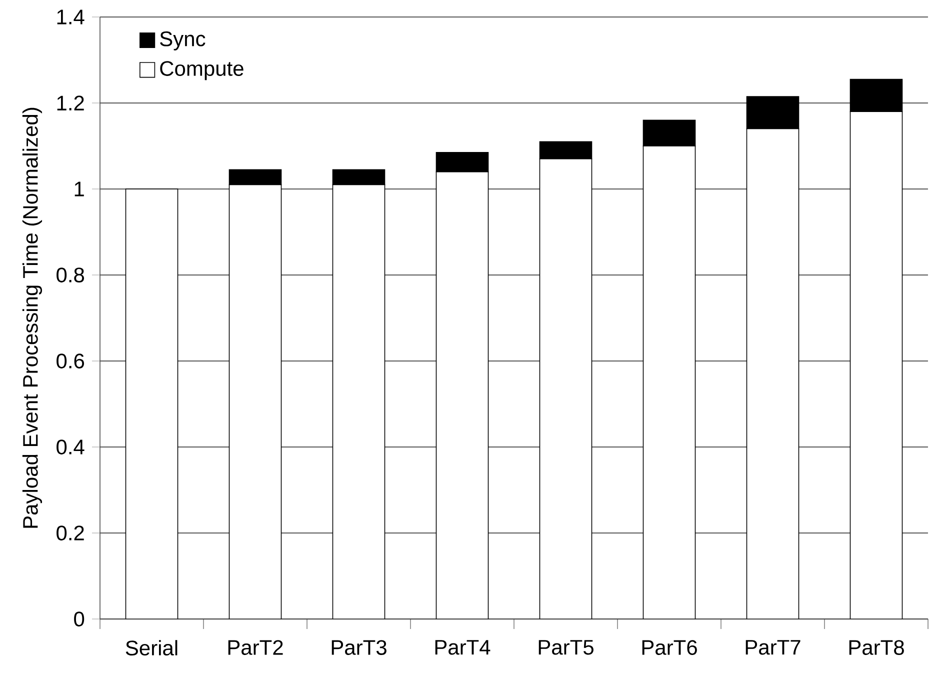 The height and width of the screenshot is (673, 929). I want to click on legend-label: Sync, so click(183, 40).